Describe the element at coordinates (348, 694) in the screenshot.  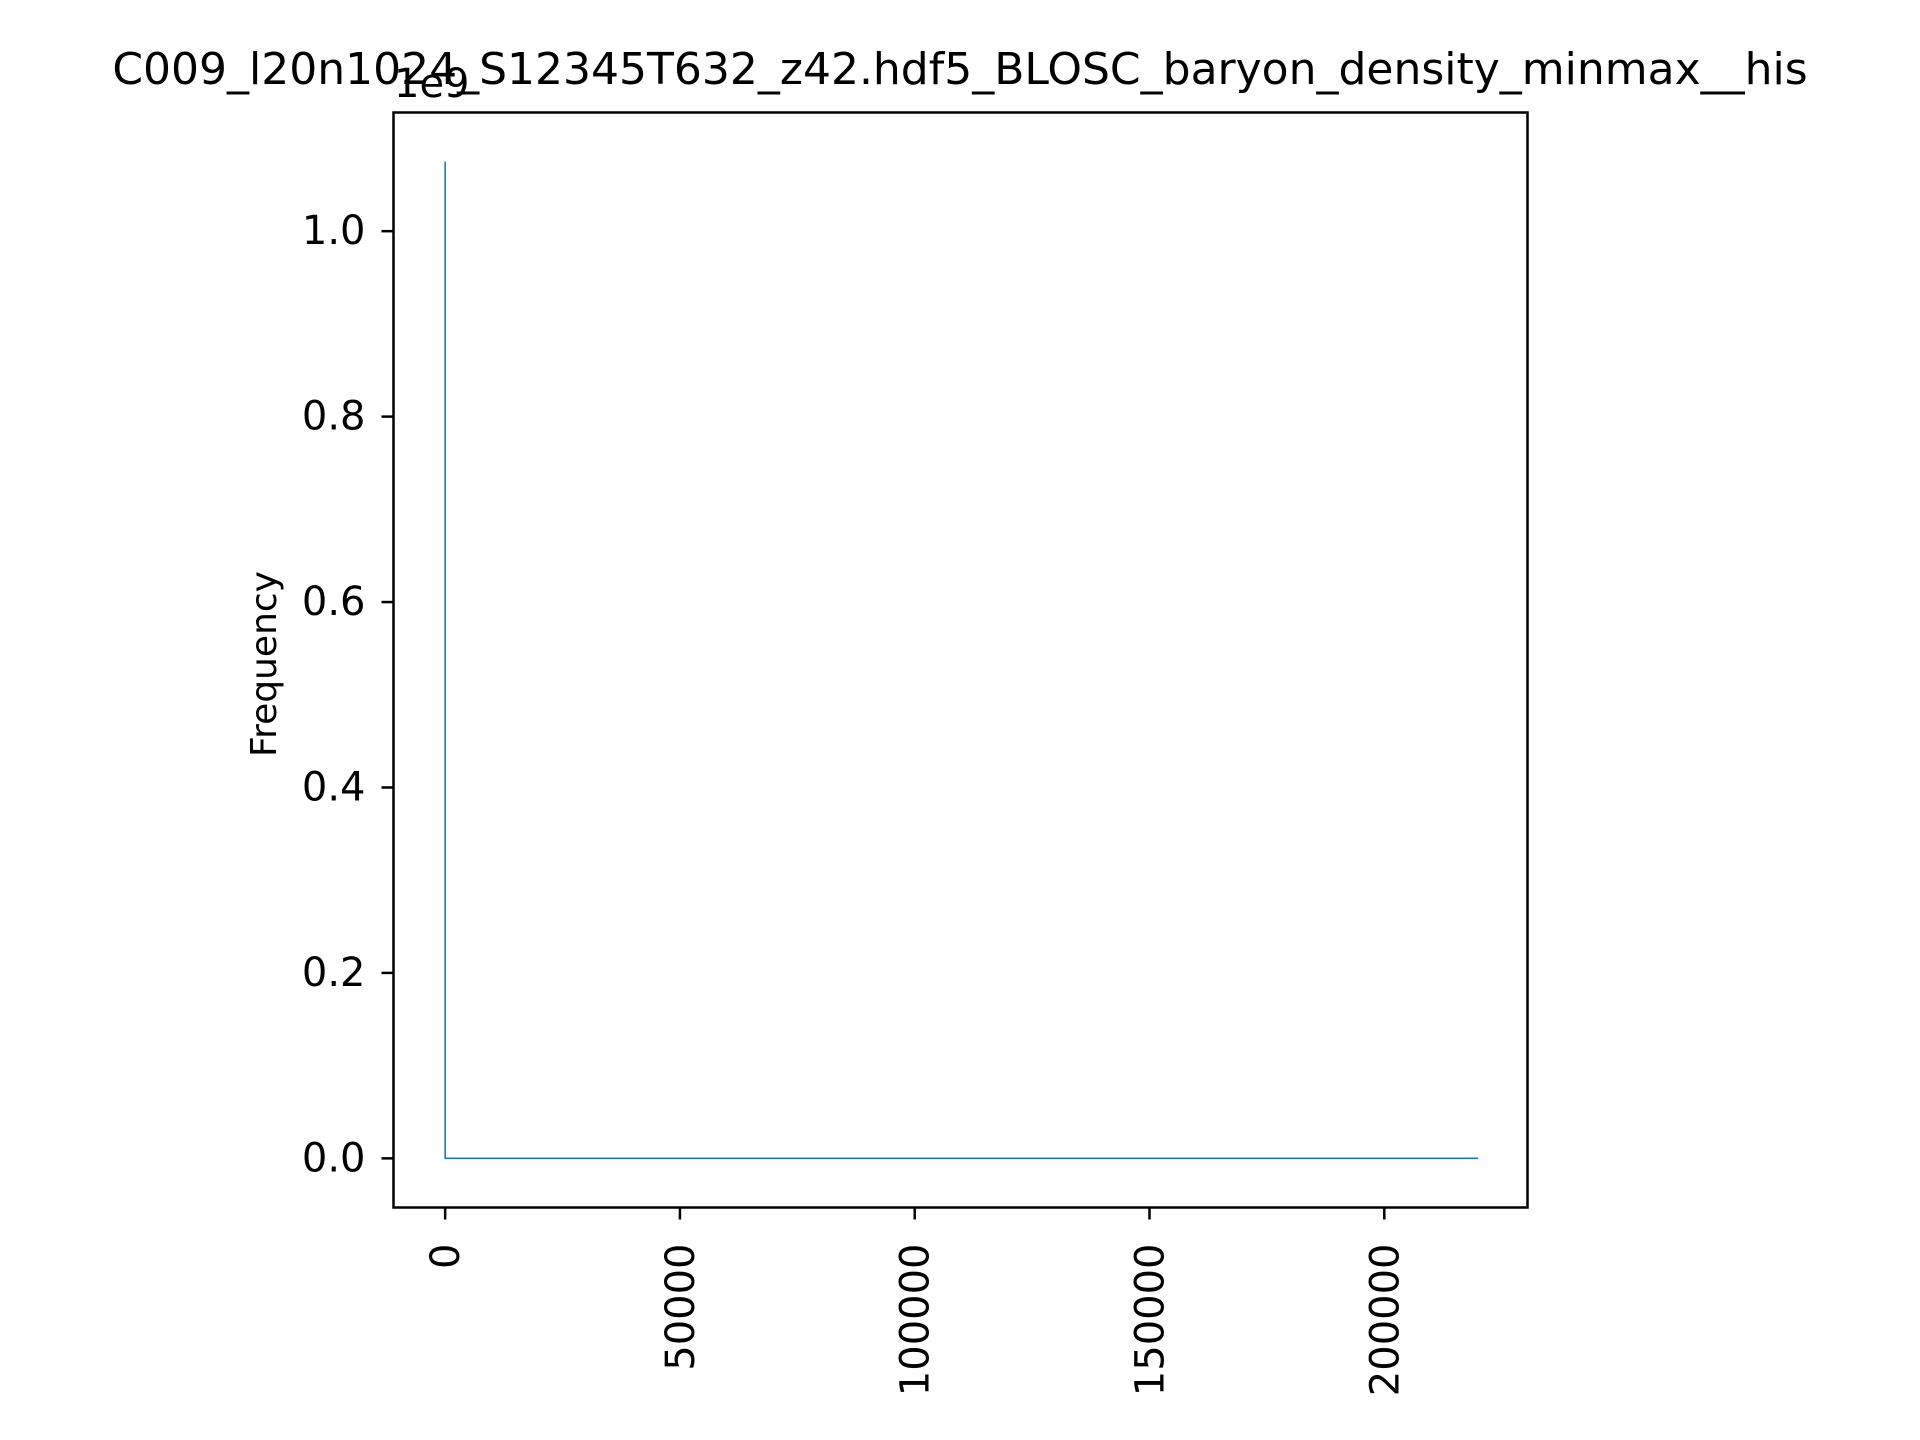
I see `y-axis-ticks: 0.0 0.2 0.4 0.6 0.8 1.0` at that location.